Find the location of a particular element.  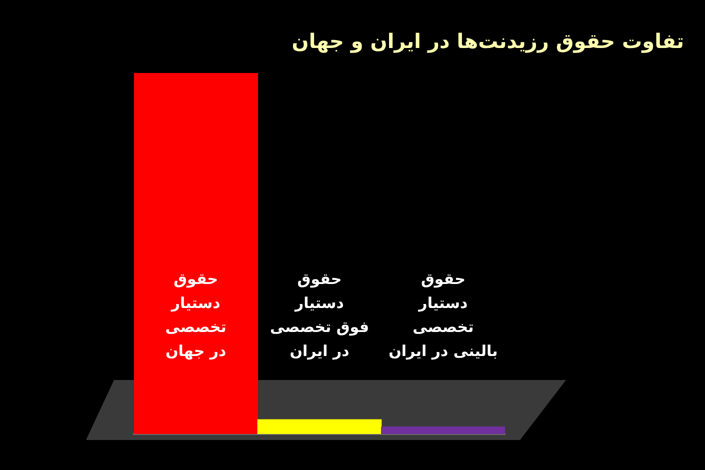

x-tick-label: حقوق دستیار تخصصی بالینی در ایران is located at coordinates (443, 315).